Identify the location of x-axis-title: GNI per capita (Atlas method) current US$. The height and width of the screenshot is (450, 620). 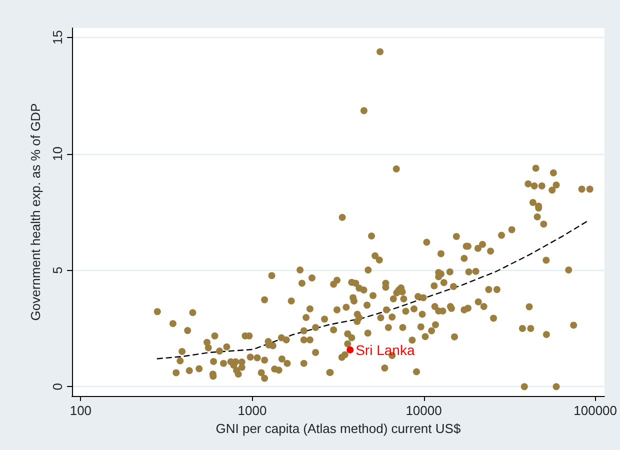
(339, 428).